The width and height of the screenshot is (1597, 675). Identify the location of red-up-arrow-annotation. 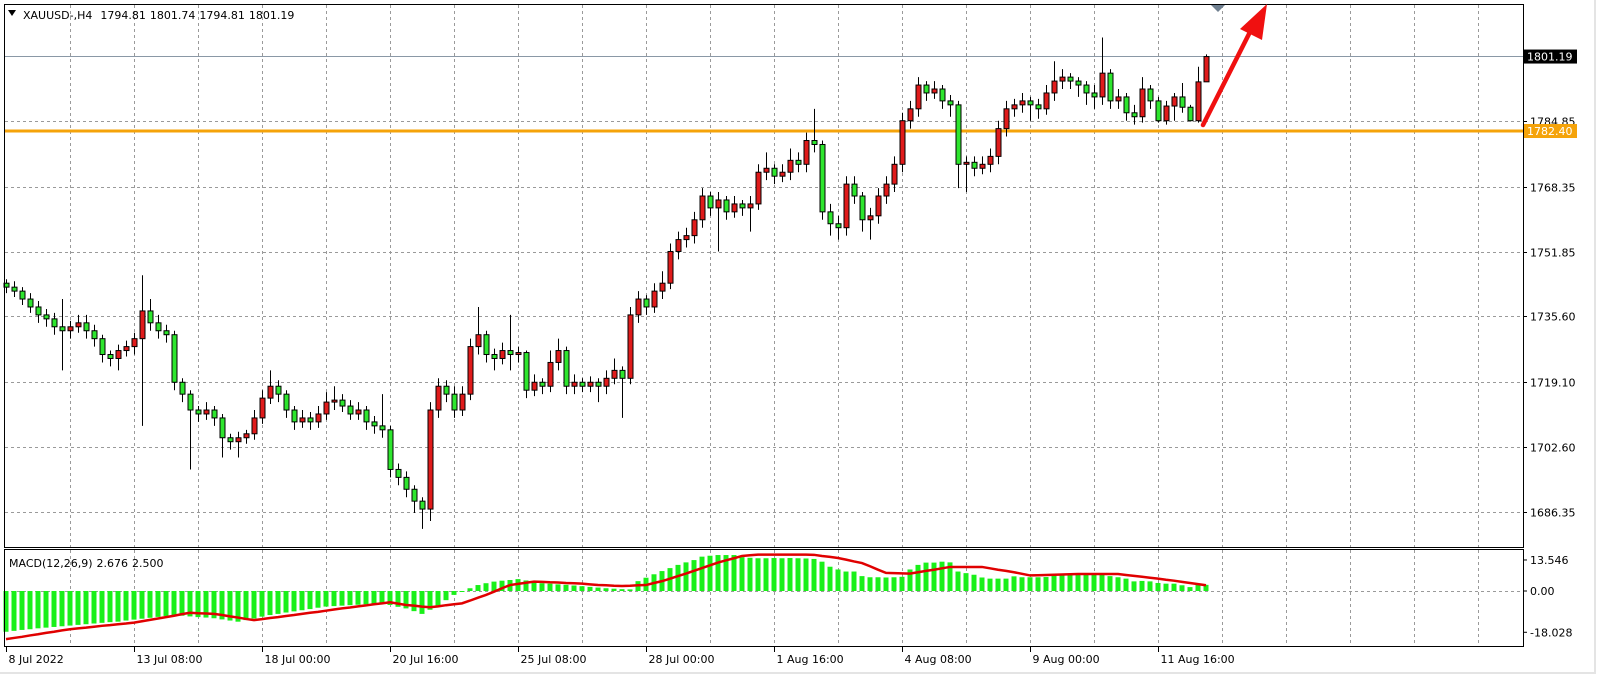
(1233, 66).